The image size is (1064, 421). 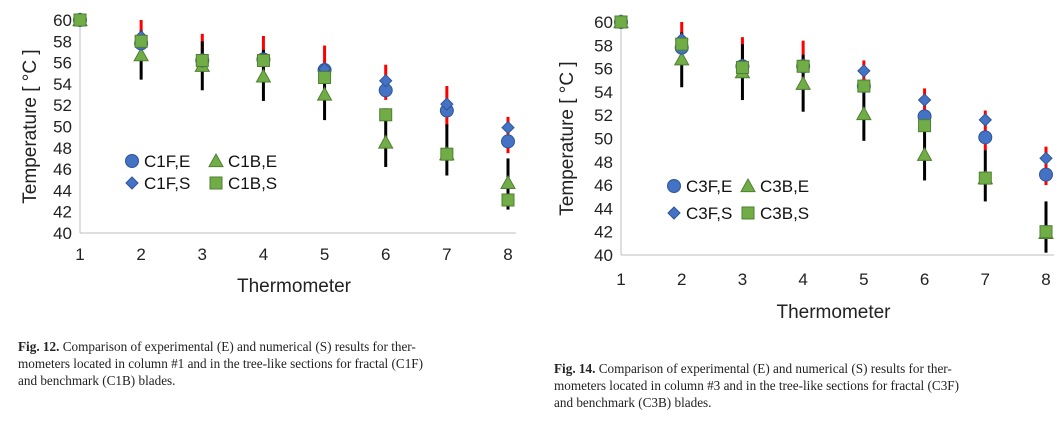 I want to click on legend-label: C1F,E, so click(x=167, y=161).